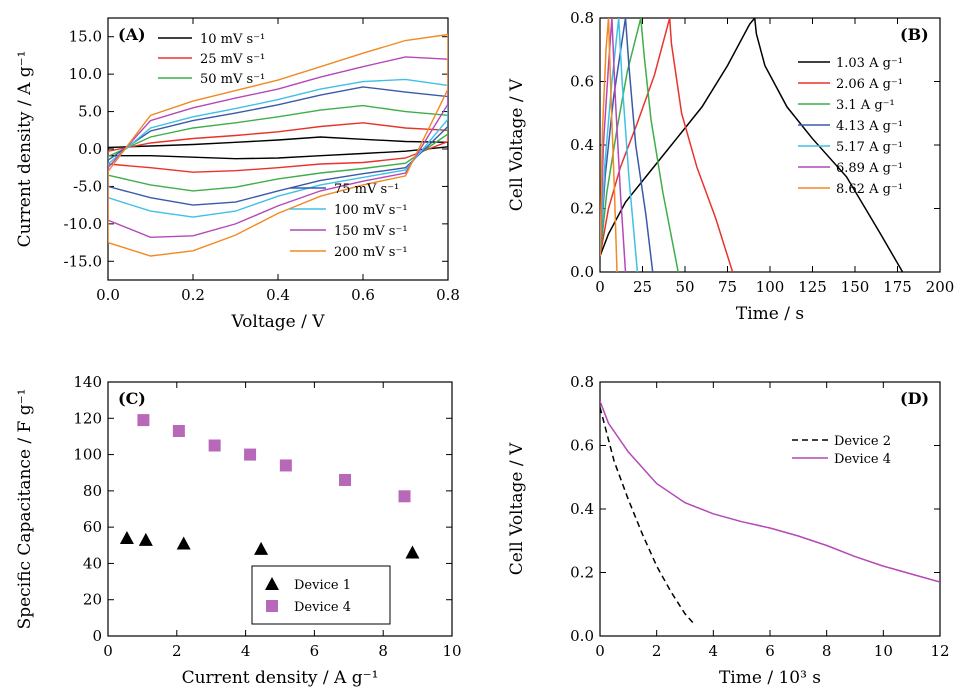 This screenshot has width=959, height=694. I want to click on legend-label: Device 2, so click(862, 441).